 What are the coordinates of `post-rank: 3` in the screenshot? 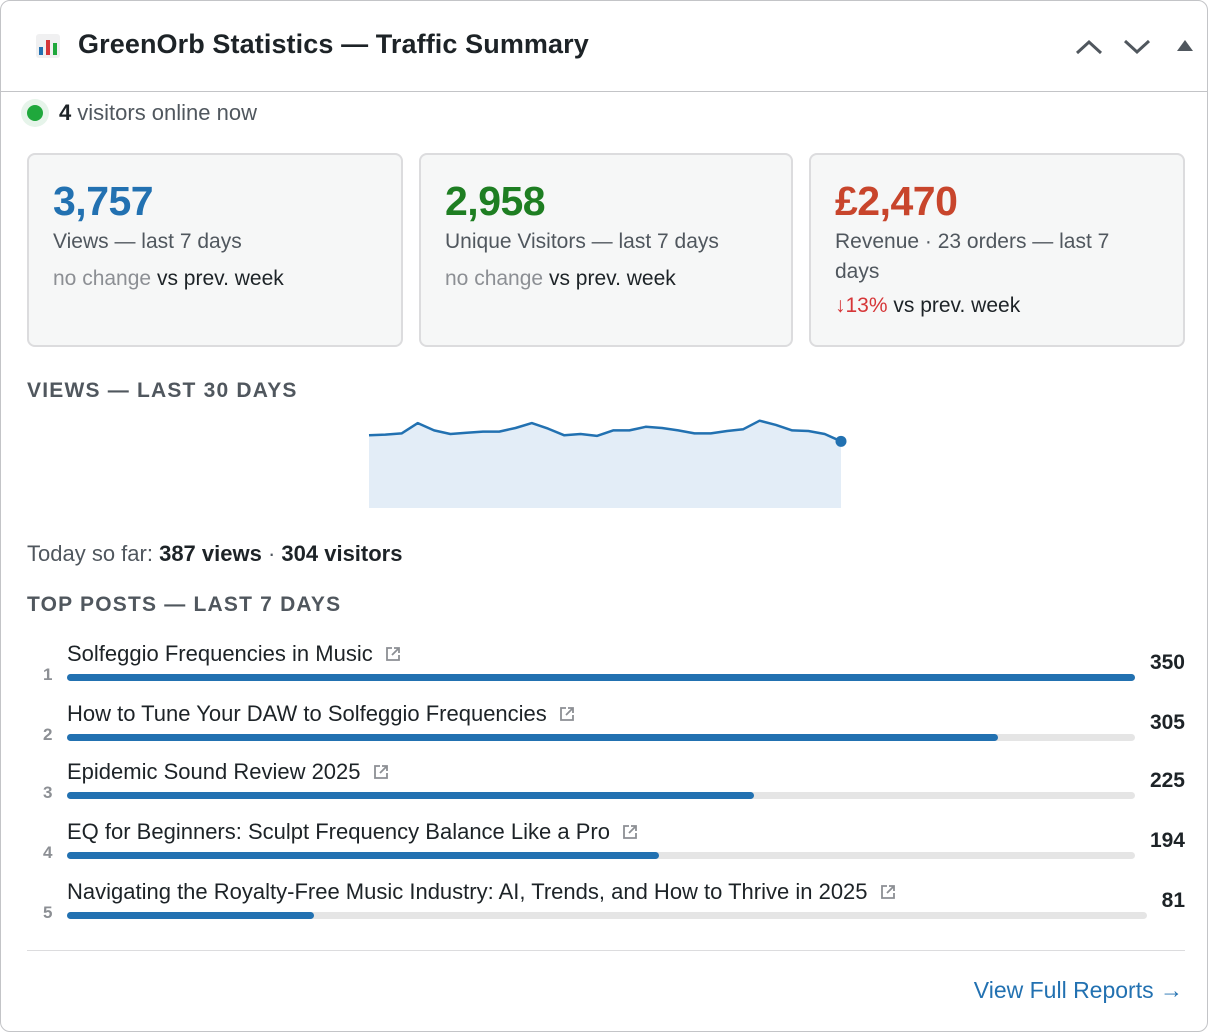 It's located at (48, 792).